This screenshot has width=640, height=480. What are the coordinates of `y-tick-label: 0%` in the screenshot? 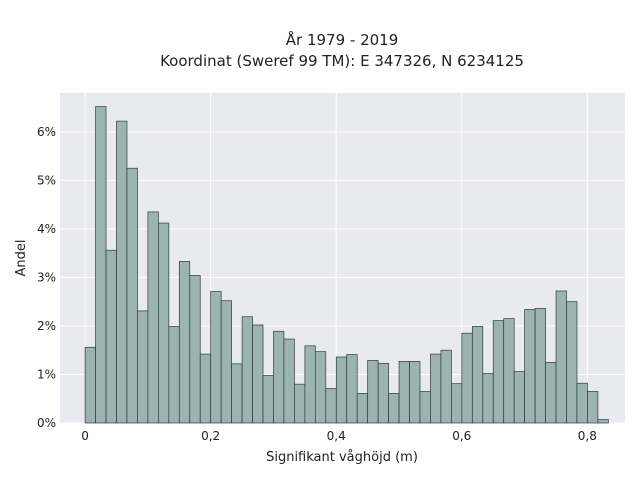 It's located at (46, 423).